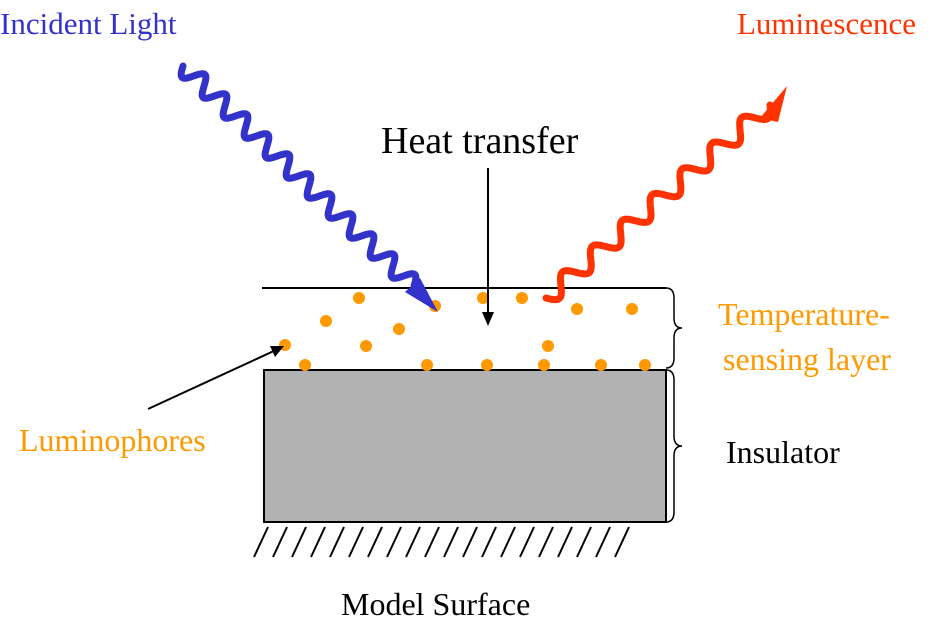  I want to click on temperature-layer-label-line1: Temperature-, so click(804, 314).